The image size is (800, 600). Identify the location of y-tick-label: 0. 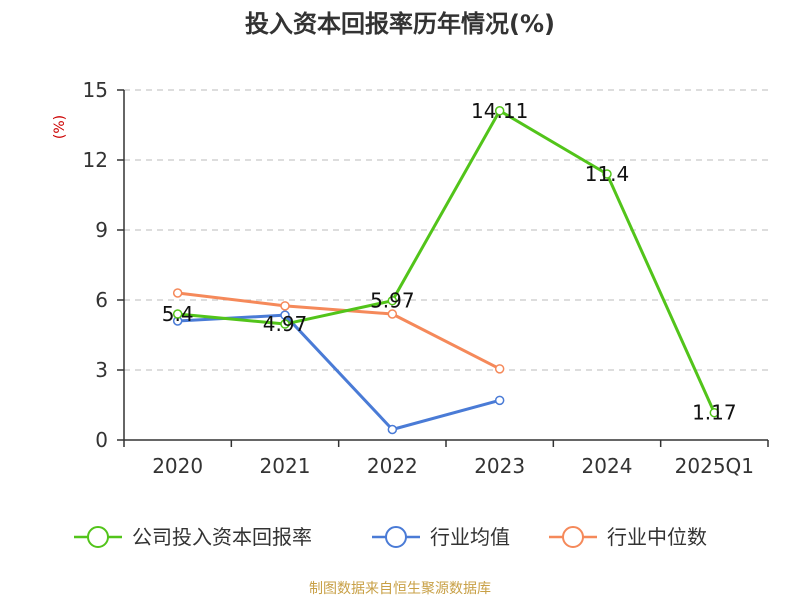
(101, 440).